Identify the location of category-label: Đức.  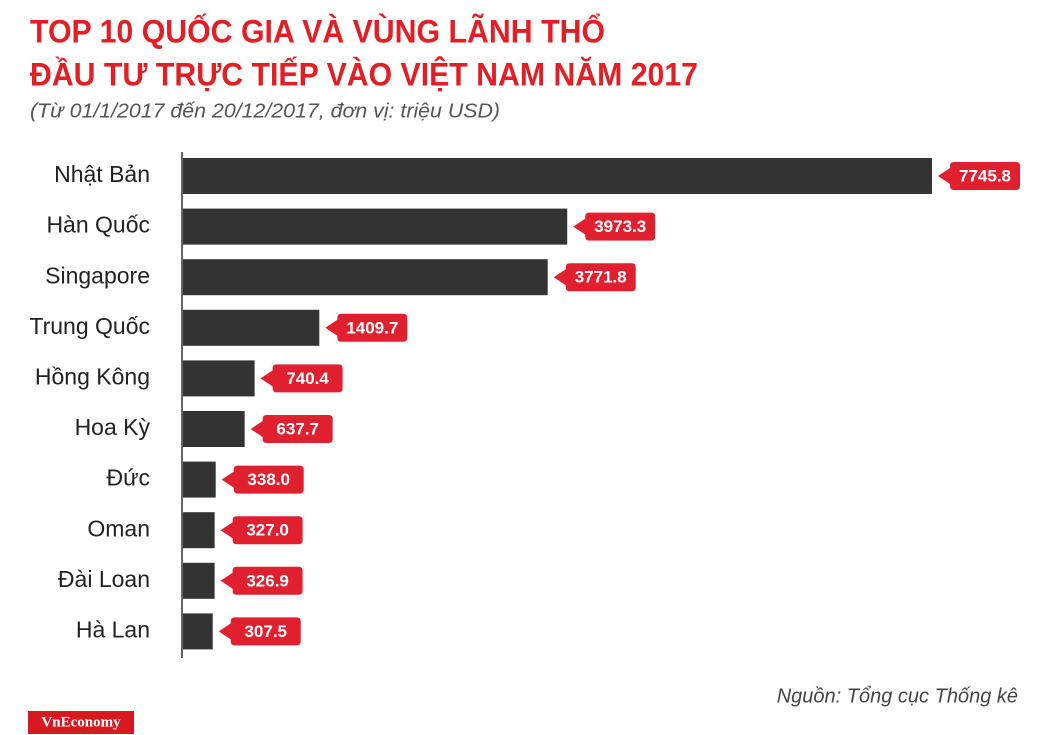
(128, 478).